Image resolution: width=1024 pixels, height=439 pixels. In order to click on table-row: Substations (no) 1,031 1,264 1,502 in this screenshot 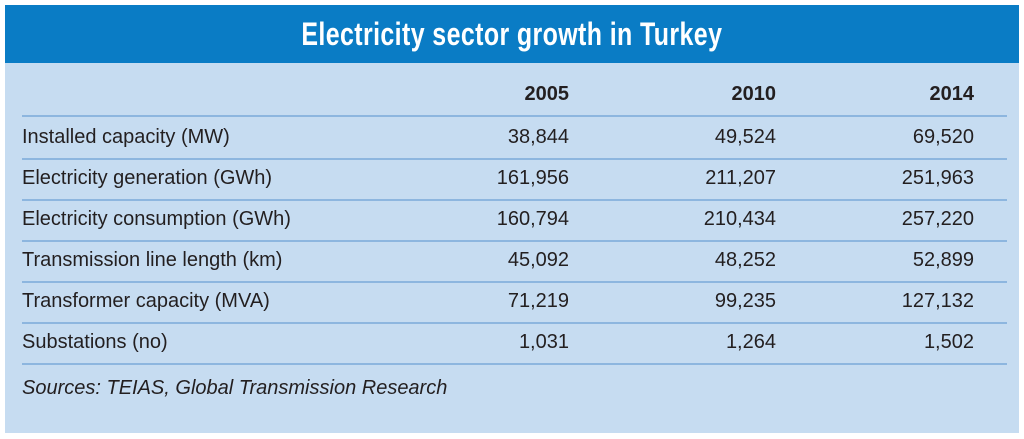, I will do `click(514, 343)`.